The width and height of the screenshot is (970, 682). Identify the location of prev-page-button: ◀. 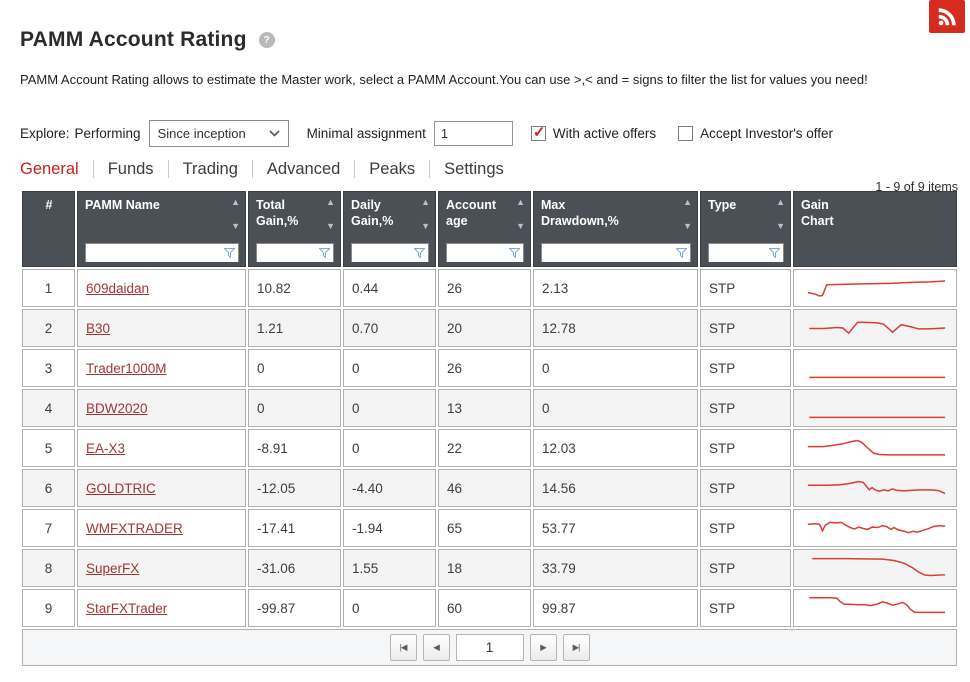
(436, 647).